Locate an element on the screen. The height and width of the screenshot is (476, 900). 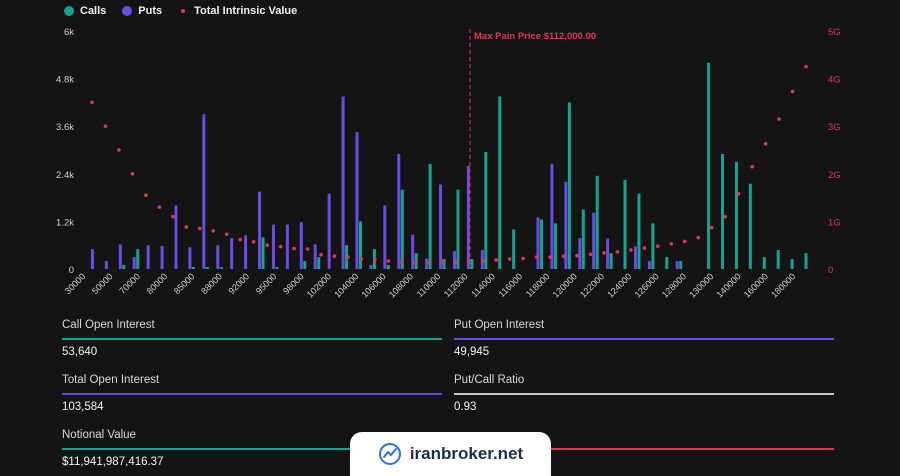
y-left-tick-label: 1.2k is located at coordinates (65, 222).